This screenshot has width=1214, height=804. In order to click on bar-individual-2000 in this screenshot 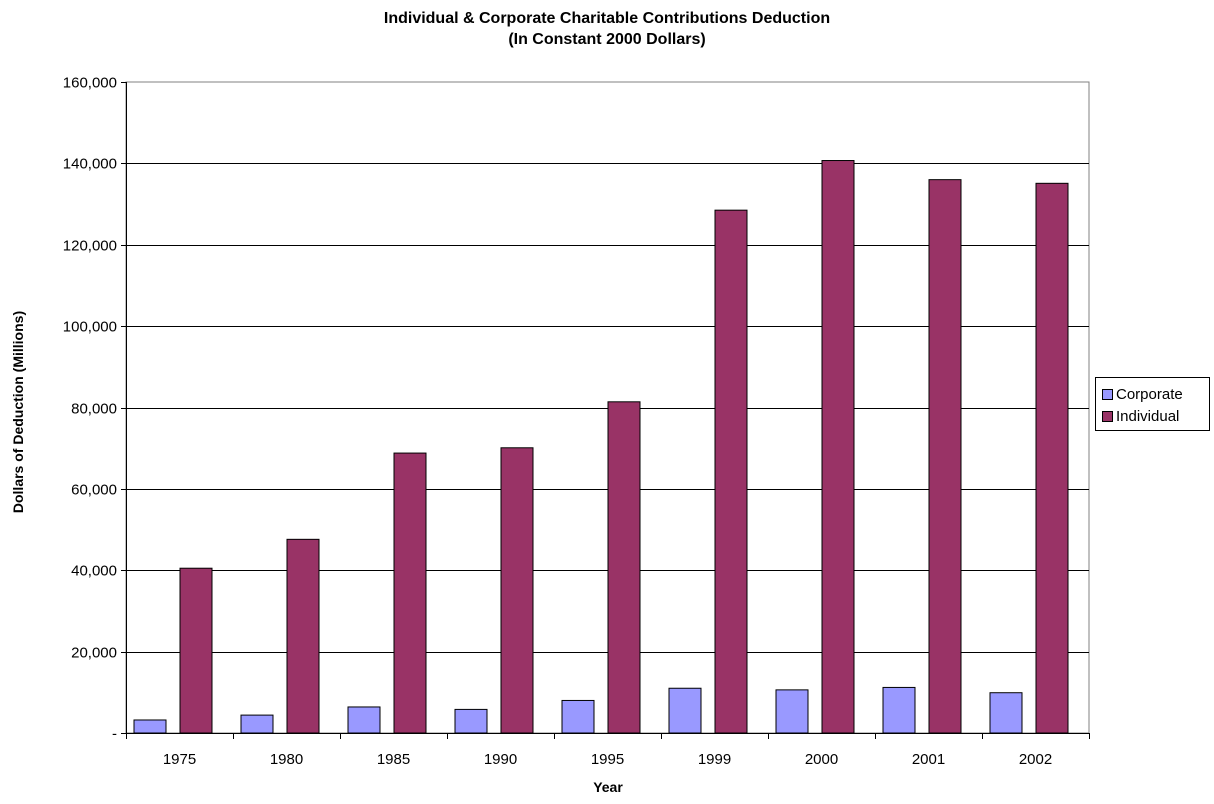, I will do `click(838, 447)`.